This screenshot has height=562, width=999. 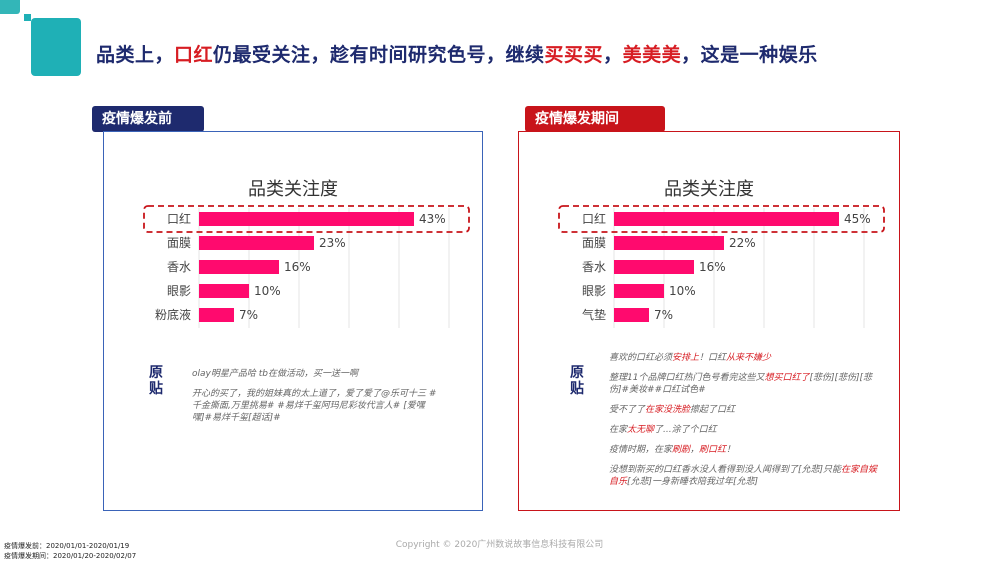 What do you see at coordinates (749, 55) in the screenshot?
I see `title-part: ，这是一种娱乐` at bounding box center [749, 55].